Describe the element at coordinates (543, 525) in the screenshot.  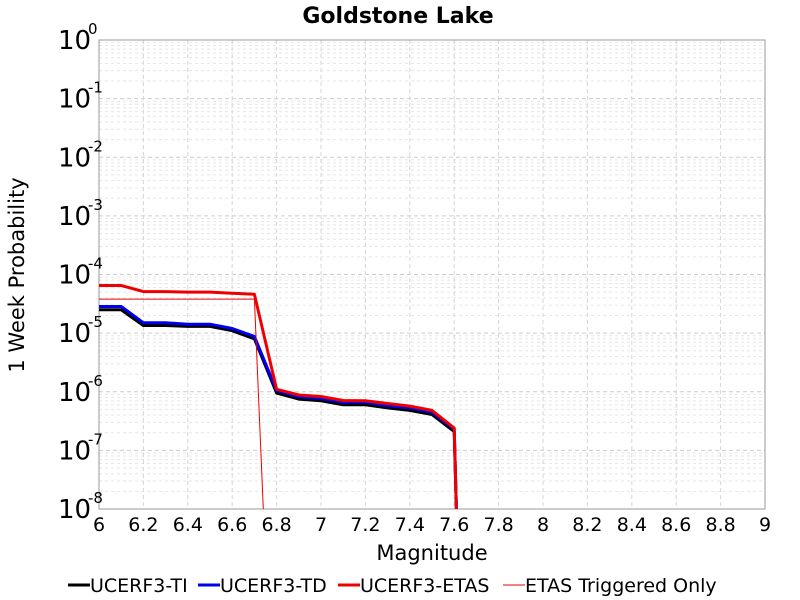
I see `x-tick-label: 8` at that location.